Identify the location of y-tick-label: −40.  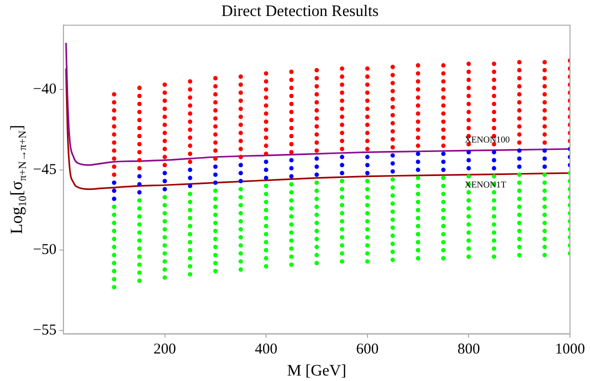
(44, 89).